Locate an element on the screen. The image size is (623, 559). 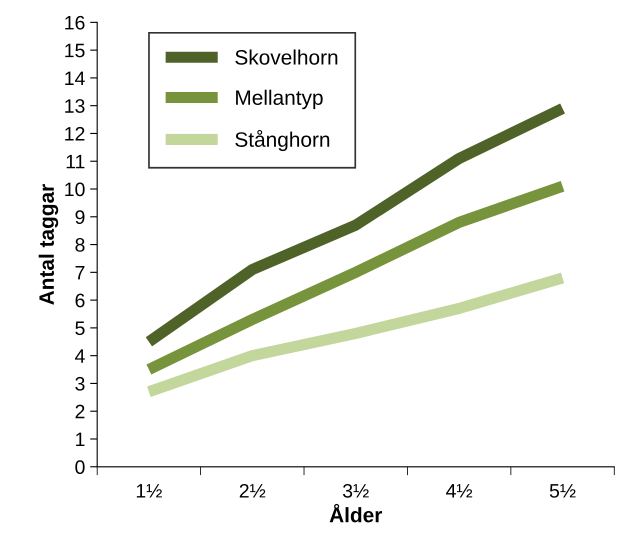
y-tick-label: 16 is located at coordinates (75, 23).